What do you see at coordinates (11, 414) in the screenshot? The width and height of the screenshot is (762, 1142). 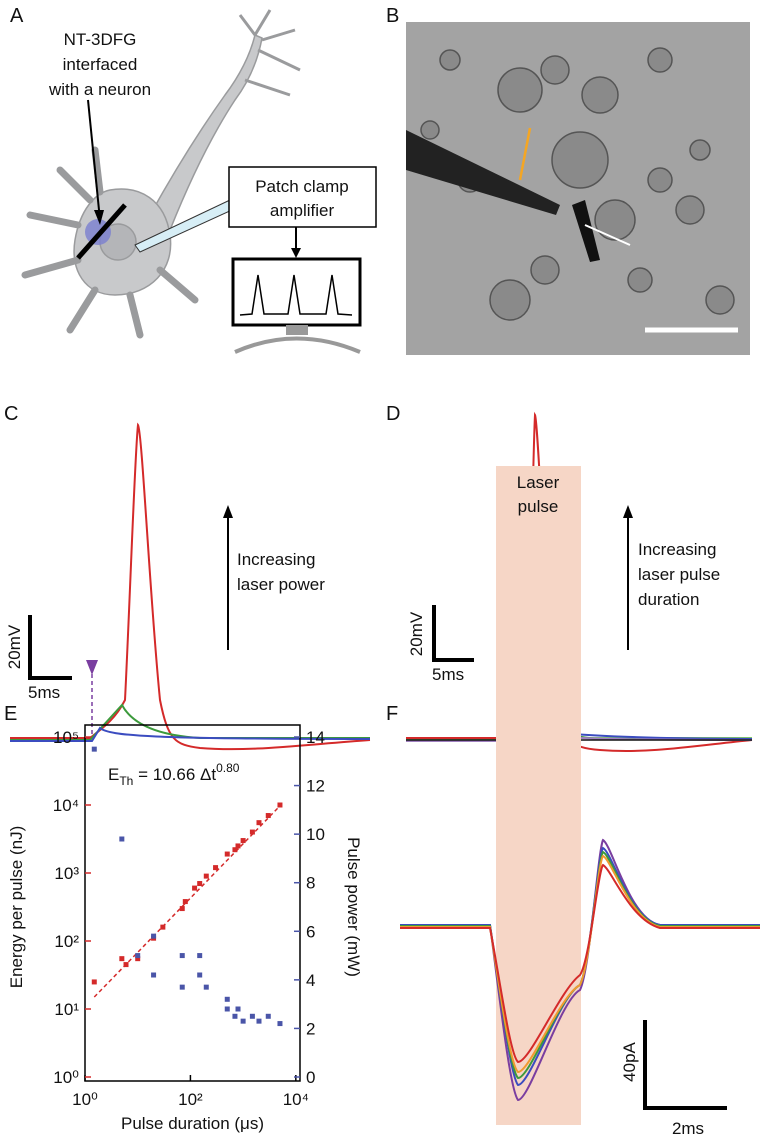 I see `panel-letter: C` at bounding box center [11, 414].